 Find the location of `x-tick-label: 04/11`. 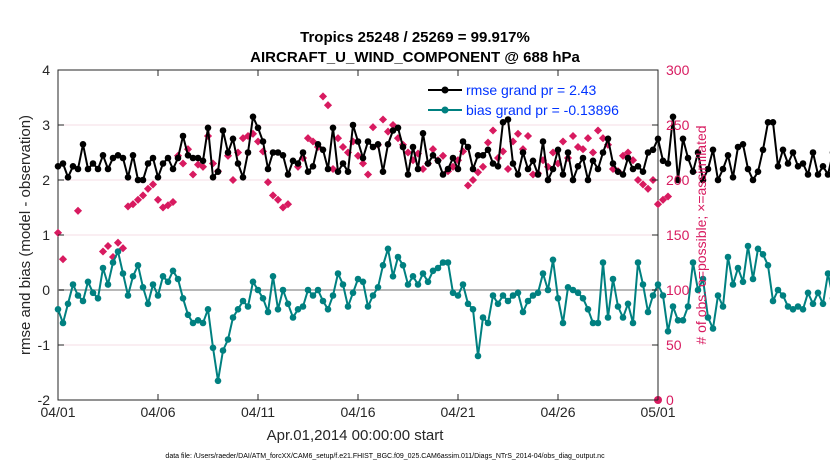

x-tick-label: 04/11 is located at coordinates (258, 412).